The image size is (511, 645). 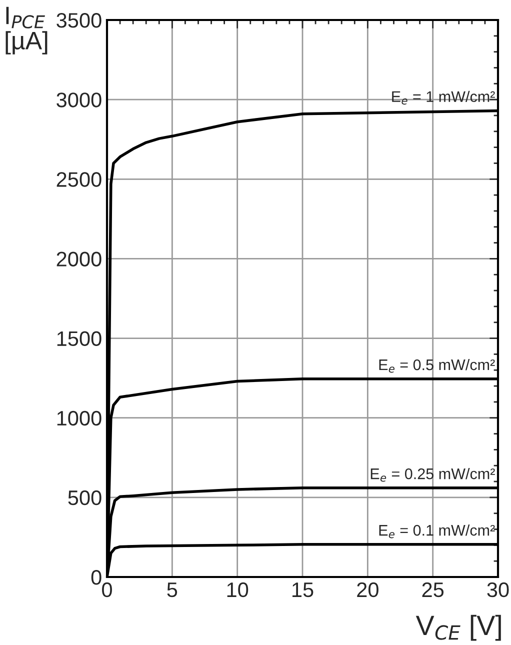 I want to click on x-tick-label: 15, so click(x=303, y=590).